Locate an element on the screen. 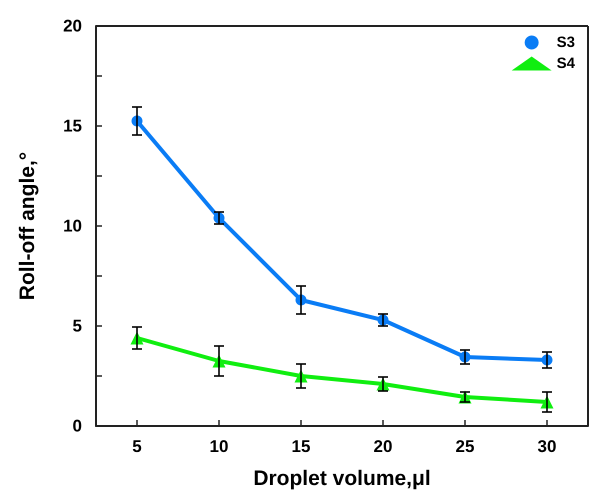  legend-label: S4 is located at coordinates (566, 63).